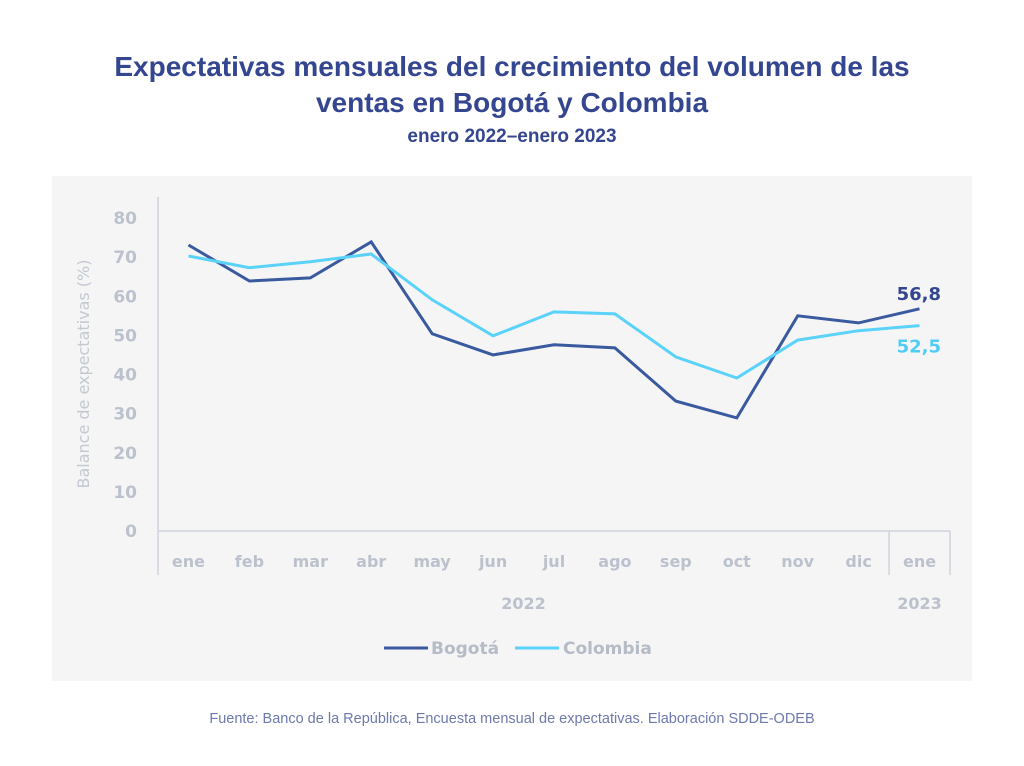 This screenshot has width=1024, height=766. Describe the element at coordinates (512, 102) in the screenshot. I see `chart-title-line-2: ventas en Bogotá y Colombia` at that location.